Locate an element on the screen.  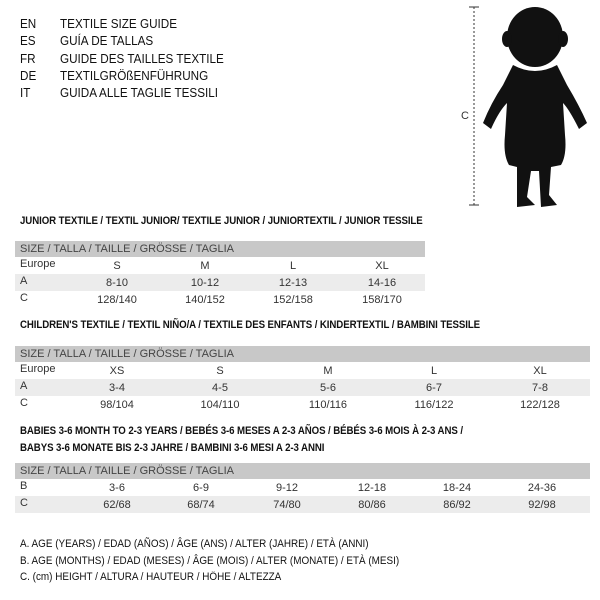
baby-silhouette-figure: C is located at coordinates (524, 106).